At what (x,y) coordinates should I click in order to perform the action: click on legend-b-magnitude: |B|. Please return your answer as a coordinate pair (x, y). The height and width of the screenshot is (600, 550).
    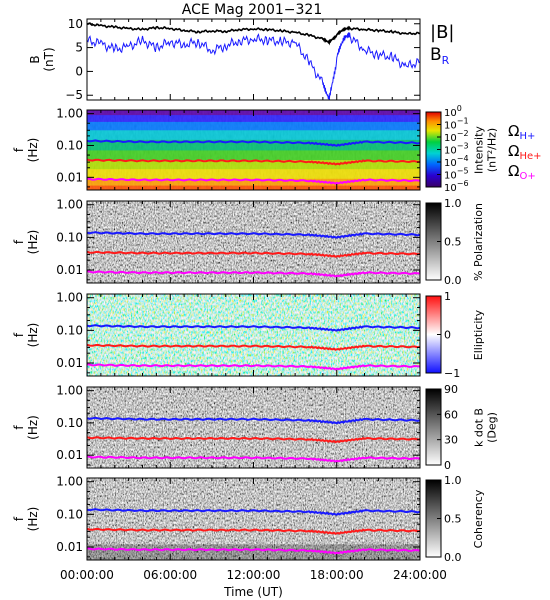
    Looking at the image, I should click on (442, 32).